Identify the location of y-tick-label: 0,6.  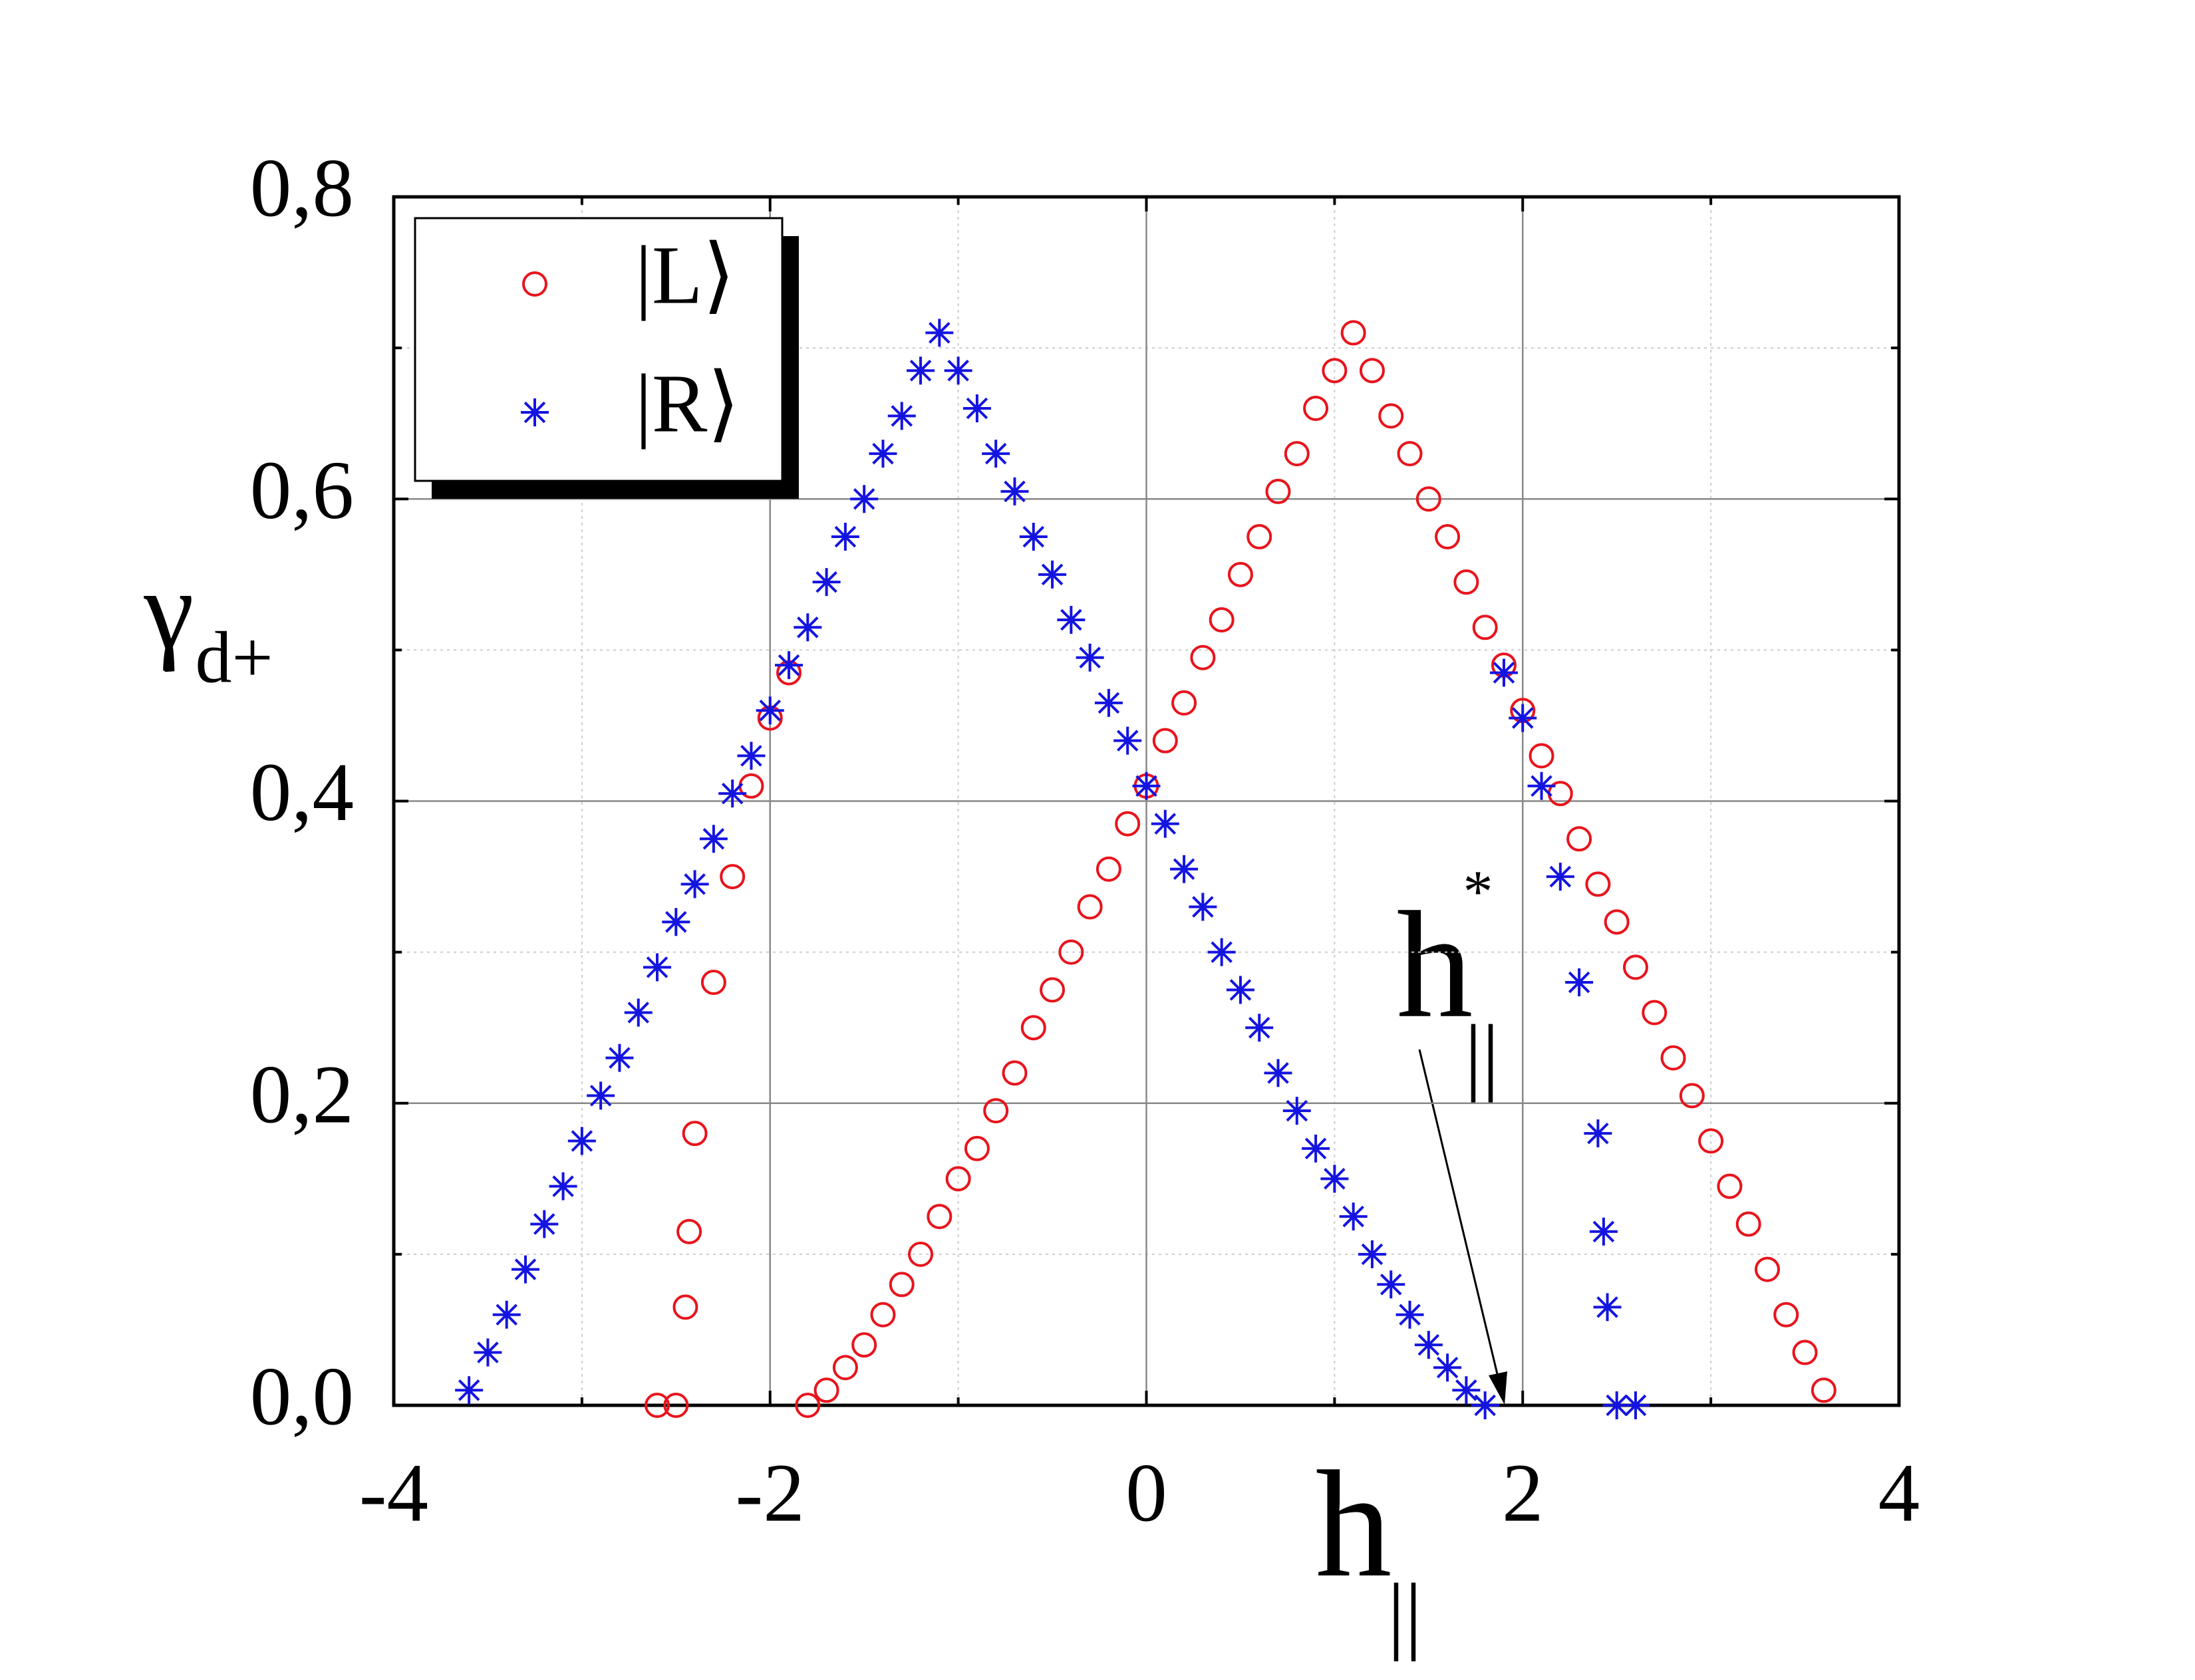
(302, 491).